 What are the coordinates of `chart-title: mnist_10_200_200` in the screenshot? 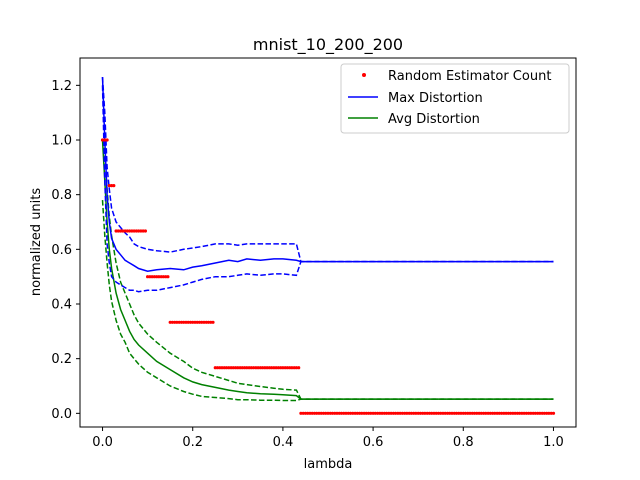 It's located at (328, 45).